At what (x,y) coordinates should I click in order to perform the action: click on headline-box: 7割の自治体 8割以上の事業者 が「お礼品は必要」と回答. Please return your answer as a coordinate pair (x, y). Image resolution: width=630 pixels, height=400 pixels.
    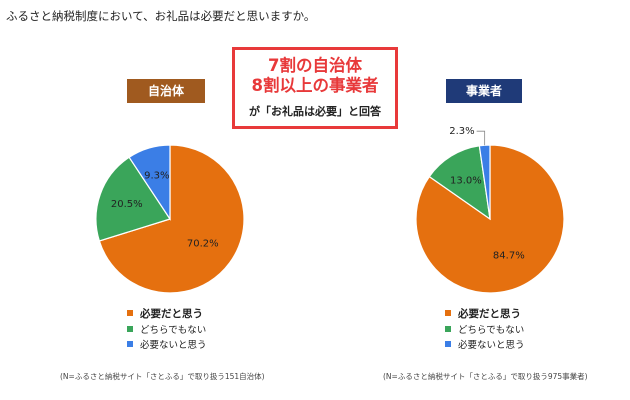
    Looking at the image, I should click on (315, 88).